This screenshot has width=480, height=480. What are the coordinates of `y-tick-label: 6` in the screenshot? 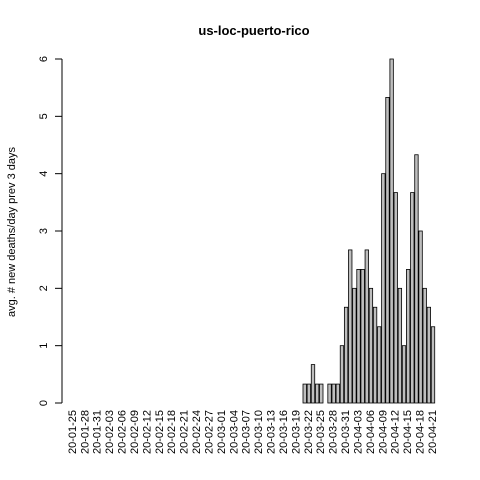 It's located at (44, 59).